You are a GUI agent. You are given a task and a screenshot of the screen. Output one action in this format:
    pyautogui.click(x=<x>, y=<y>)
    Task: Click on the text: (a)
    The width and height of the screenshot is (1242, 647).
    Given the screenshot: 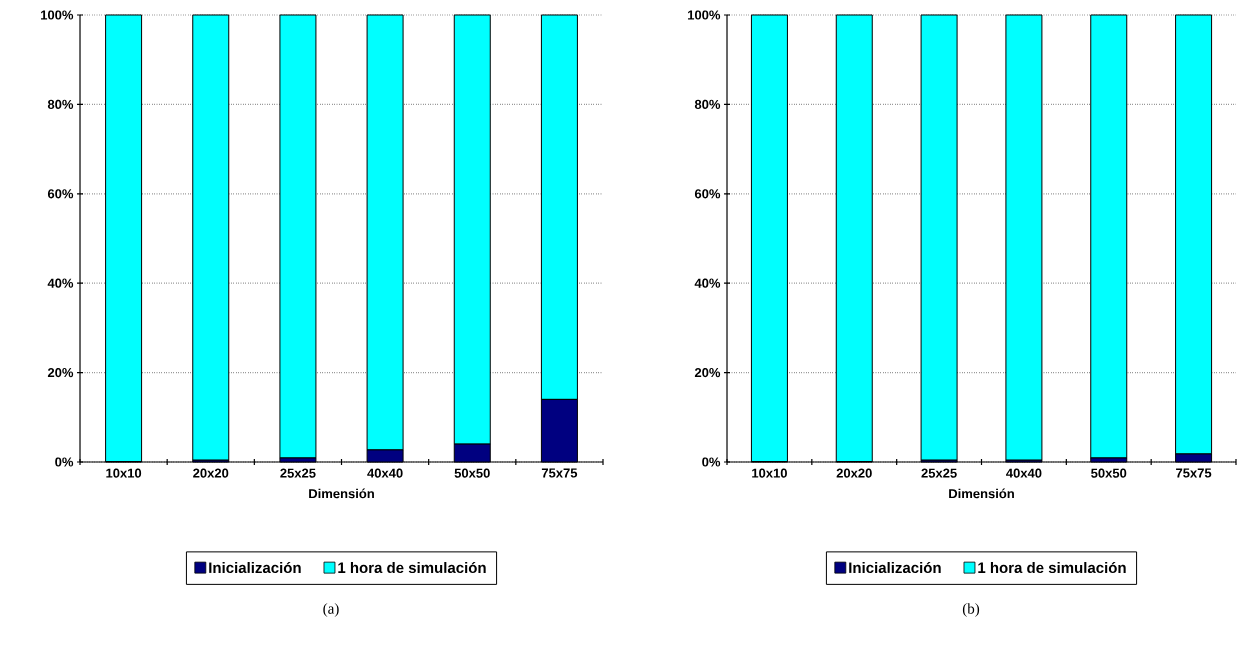 What is the action you would take?
    pyautogui.click(x=331, y=610)
    